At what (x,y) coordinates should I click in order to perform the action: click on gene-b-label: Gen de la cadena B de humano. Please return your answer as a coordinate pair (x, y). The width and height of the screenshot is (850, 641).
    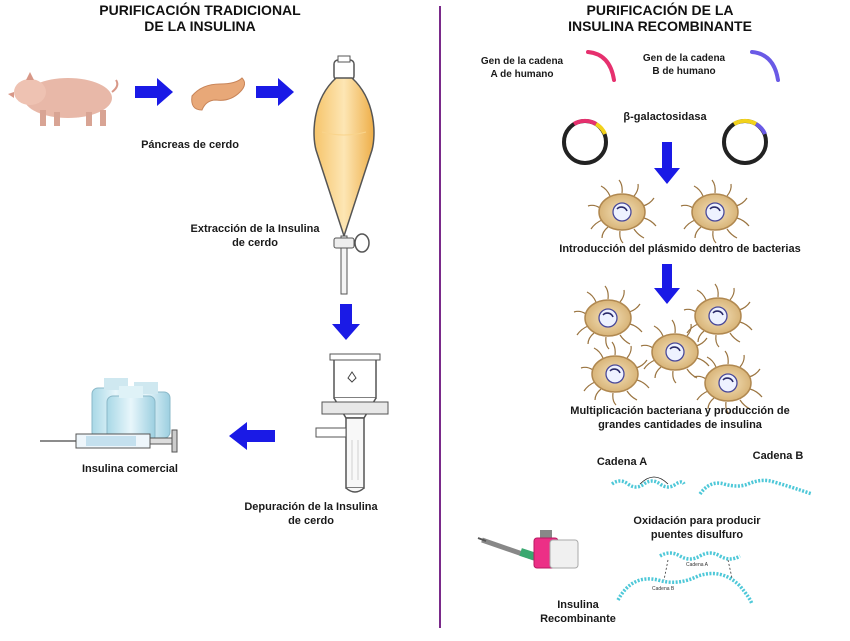
    Looking at the image, I should click on (684, 65).